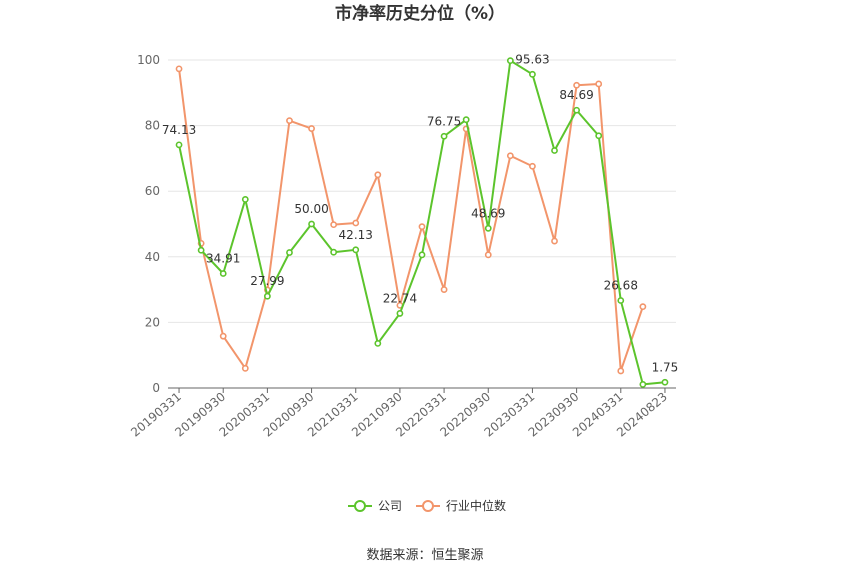 Image resolution: width=850 pixels, height=575 pixels. What do you see at coordinates (152, 322) in the screenshot?
I see `y-tick-label: 20` at bounding box center [152, 322].